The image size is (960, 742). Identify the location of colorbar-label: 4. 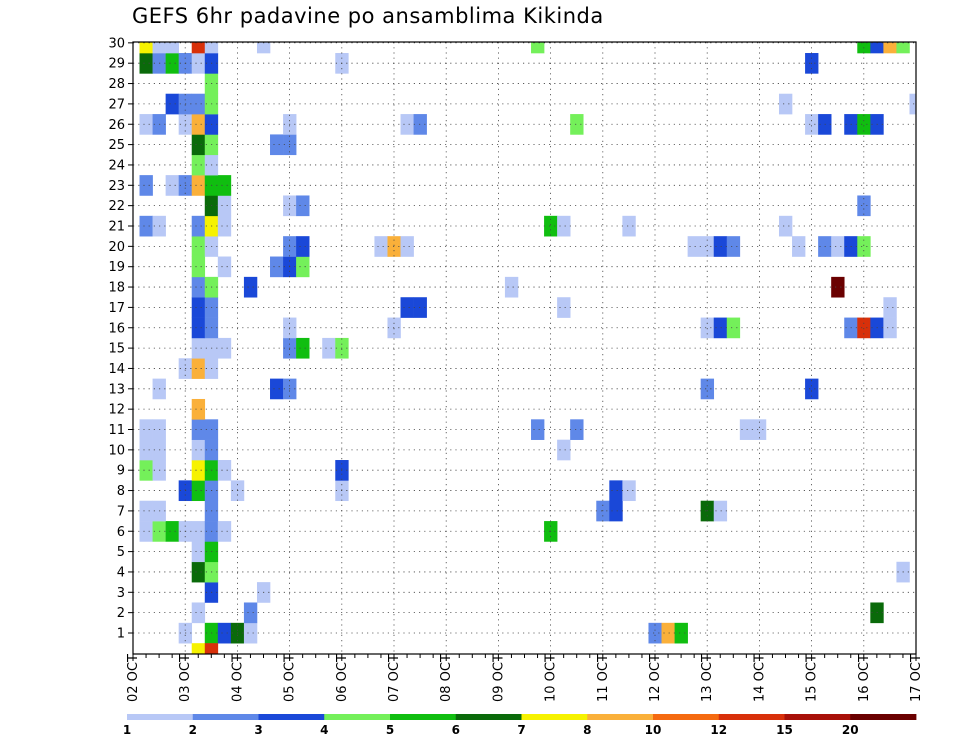
(324, 730).